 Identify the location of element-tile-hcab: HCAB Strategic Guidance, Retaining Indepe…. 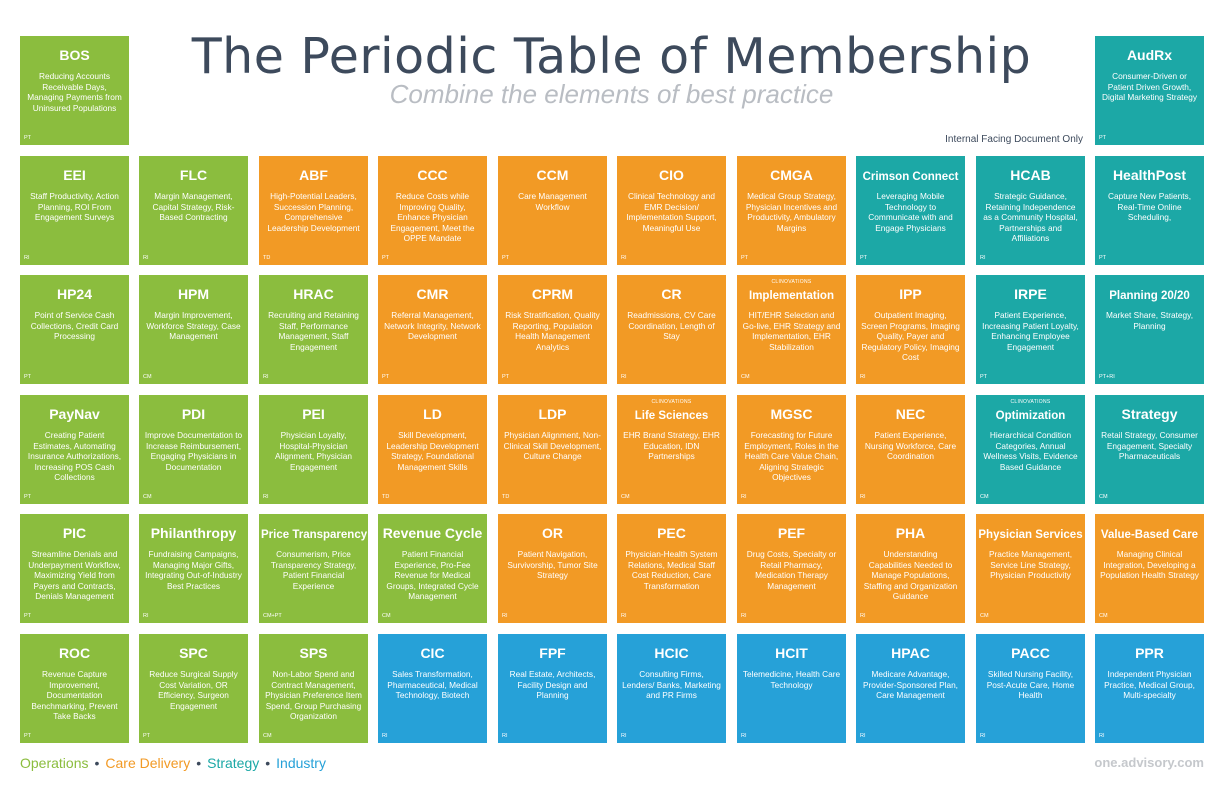
(1030, 210).